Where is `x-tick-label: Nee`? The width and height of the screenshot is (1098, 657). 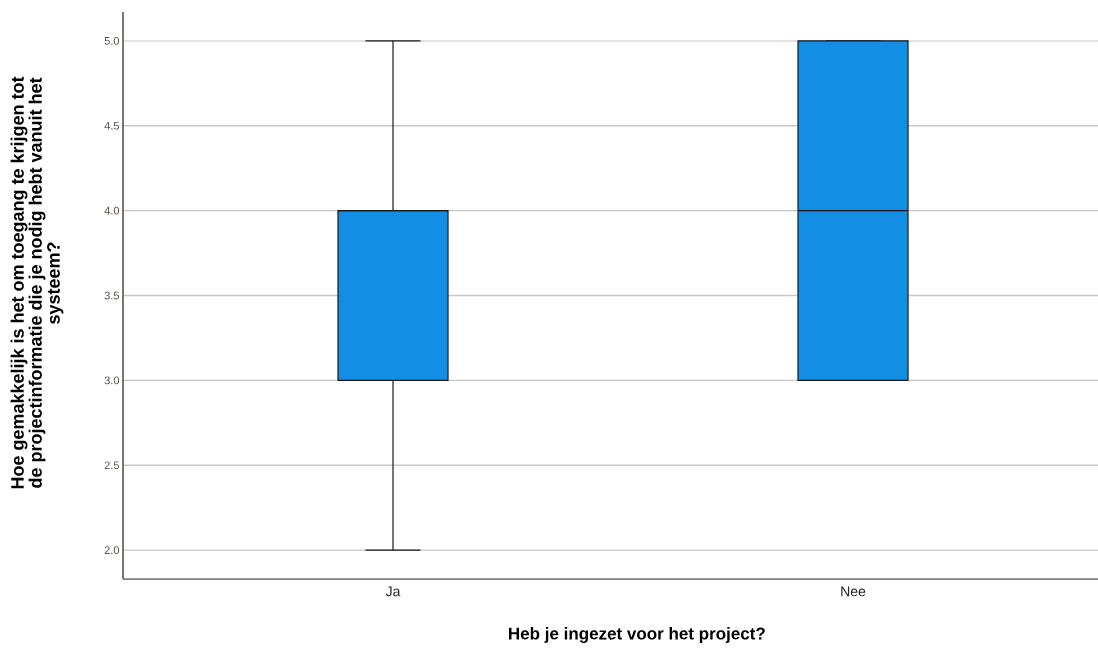 x-tick-label: Nee is located at coordinates (853, 591).